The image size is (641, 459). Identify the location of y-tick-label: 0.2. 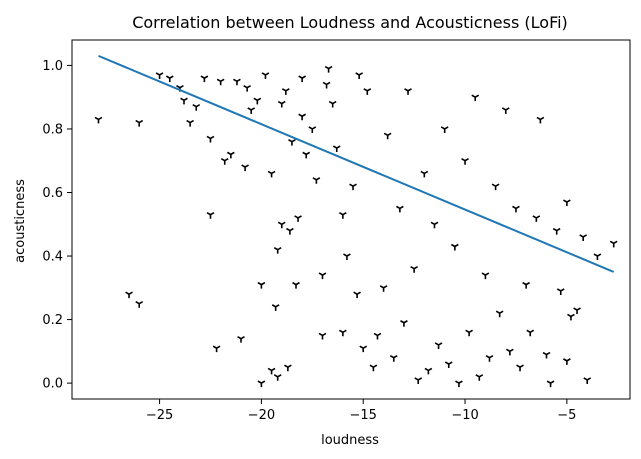
(52, 320).